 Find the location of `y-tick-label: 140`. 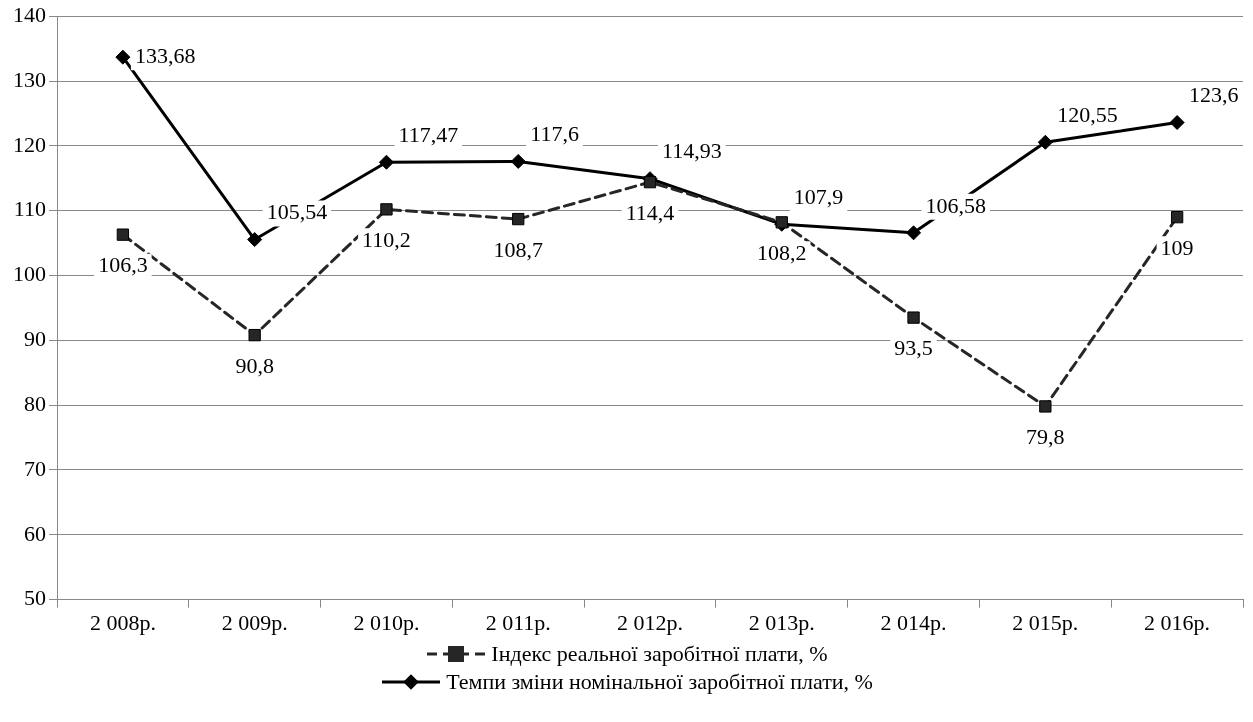

y-tick-label: 140 is located at coordinates (29, 14).